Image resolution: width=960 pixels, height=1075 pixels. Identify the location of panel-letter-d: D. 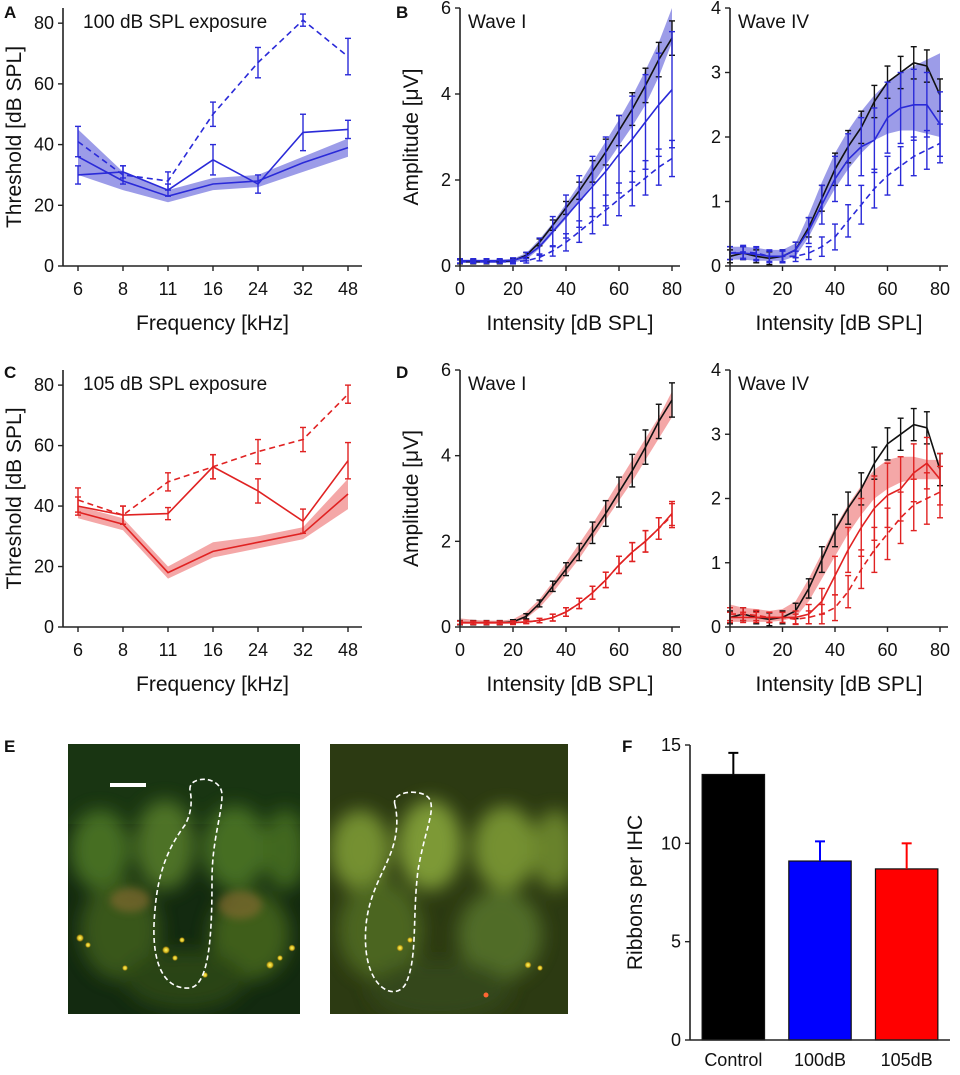
(402, 372).